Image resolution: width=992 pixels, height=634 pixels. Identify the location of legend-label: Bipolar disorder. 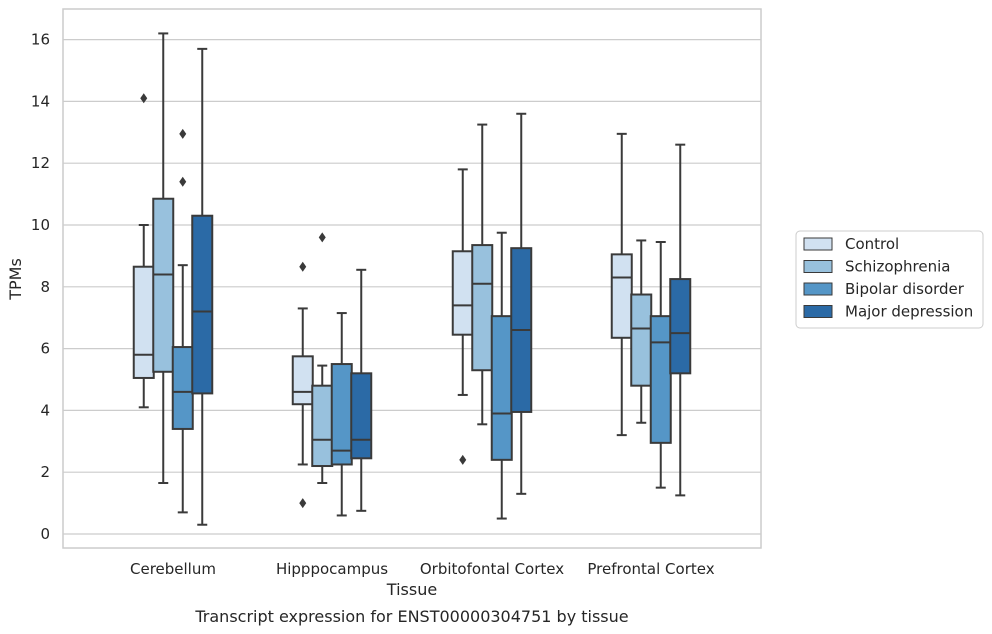
(905, 289).